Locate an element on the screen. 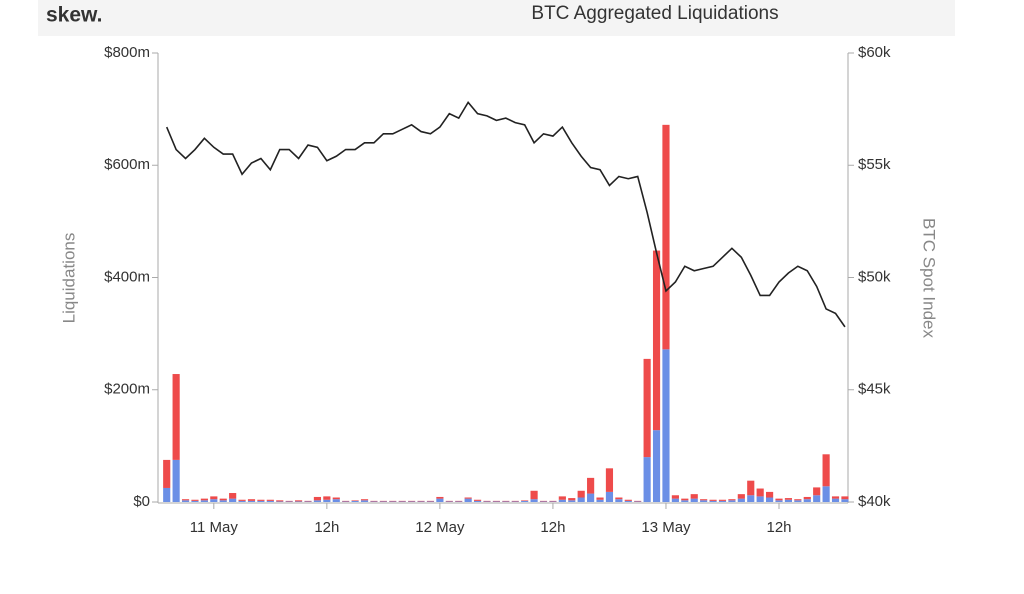 The width and height of the screenshot is (1024, 594). y-tick-label: $600m is located at coordinates (127, 164).